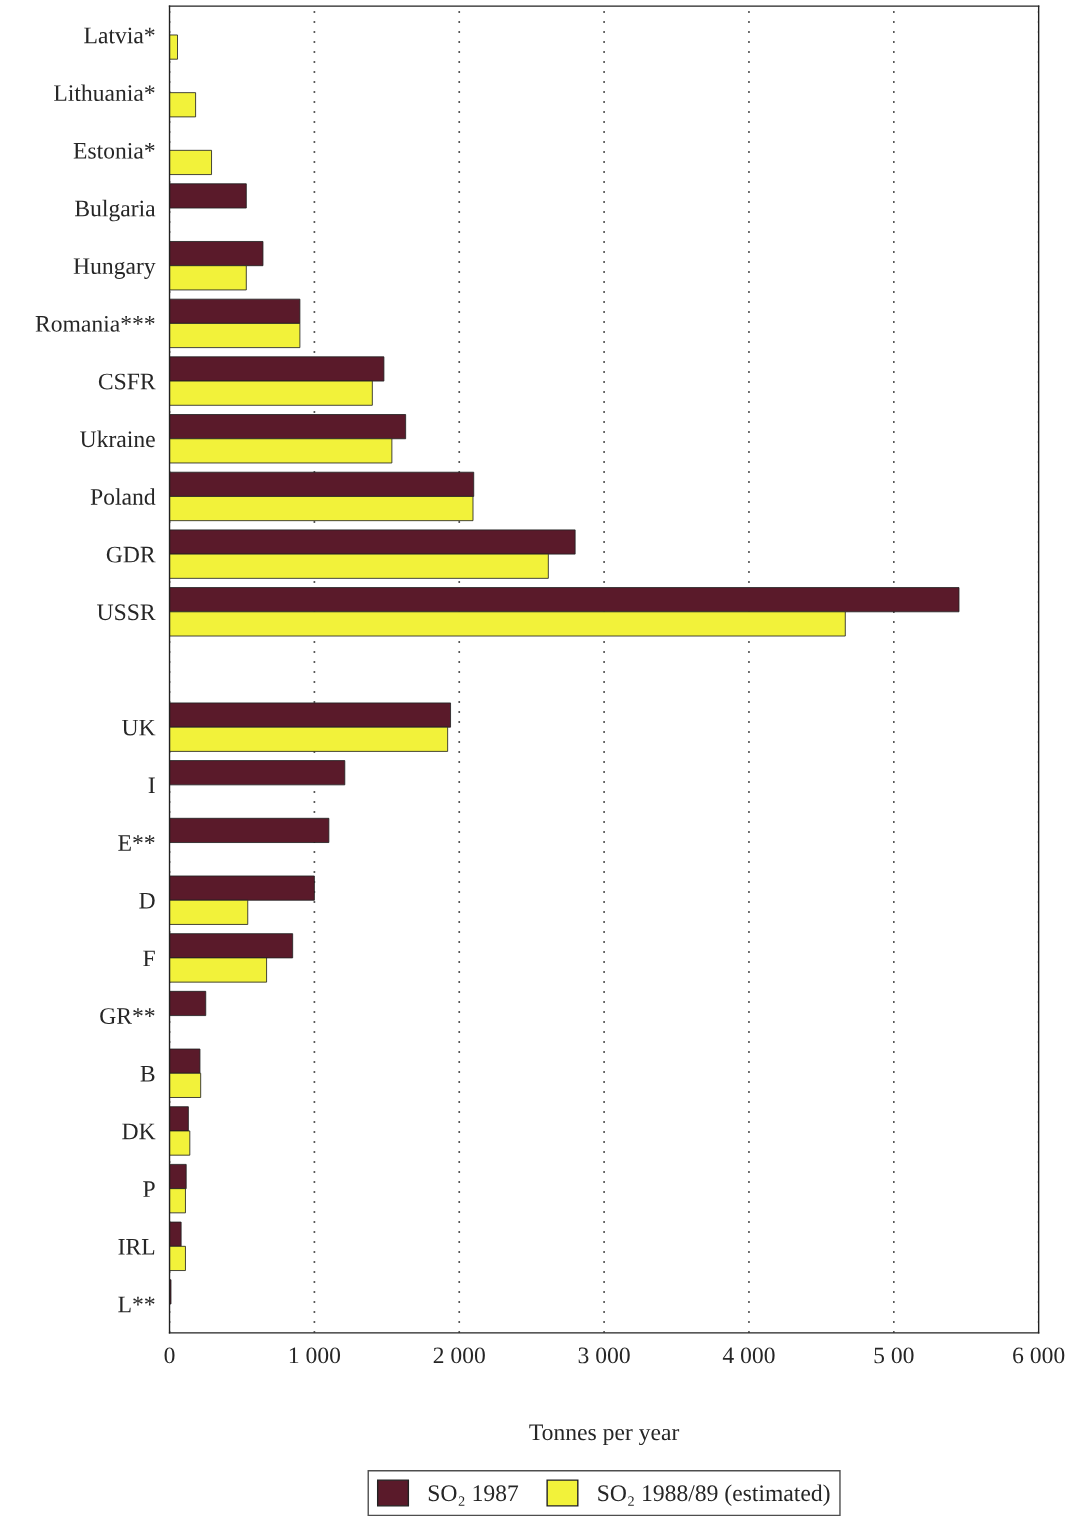  What do you see at coordinates (604, 1435) in the screenshot?
I see `x-axis-title: Tonnes per year` at bounding box center [604, 1435].